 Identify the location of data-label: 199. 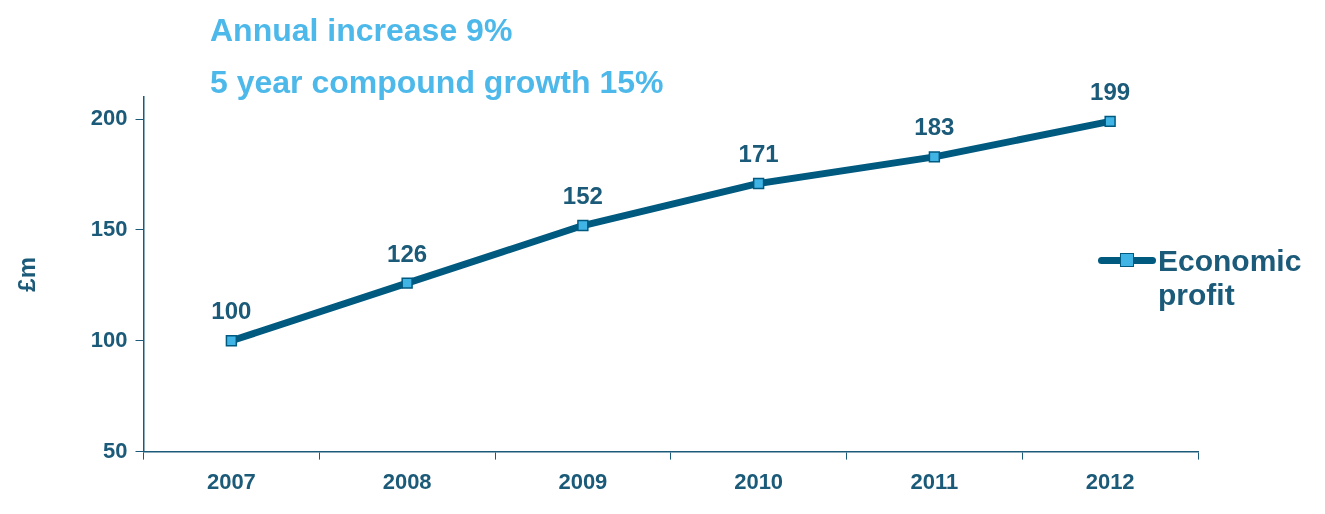
(1110, 91).